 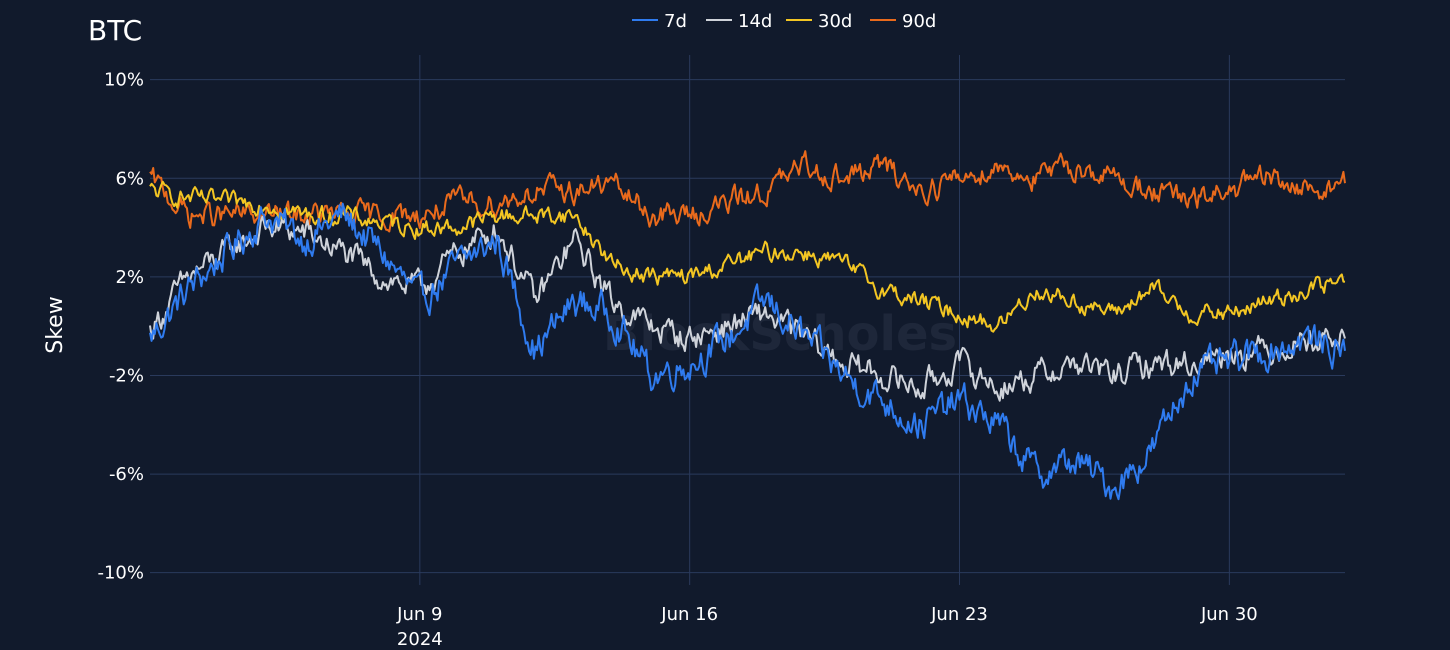 What do you see at coordinates (120, 573) in the screenshot?
I see `y-tick-label: -10%` at bounding box center [120, 573].